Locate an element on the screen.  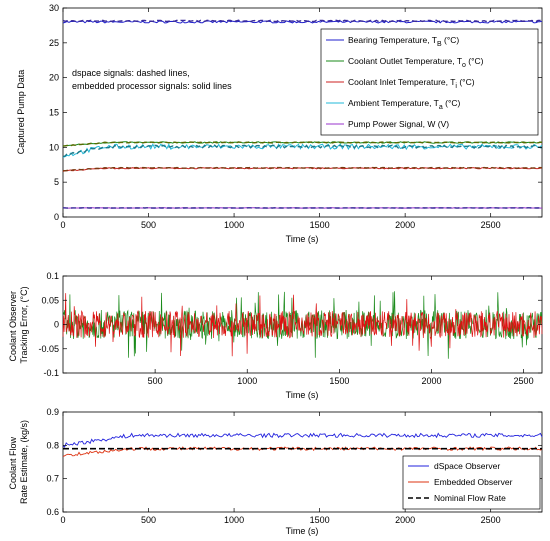
series-line-dspace-observer is located at coordinates (302, 440).